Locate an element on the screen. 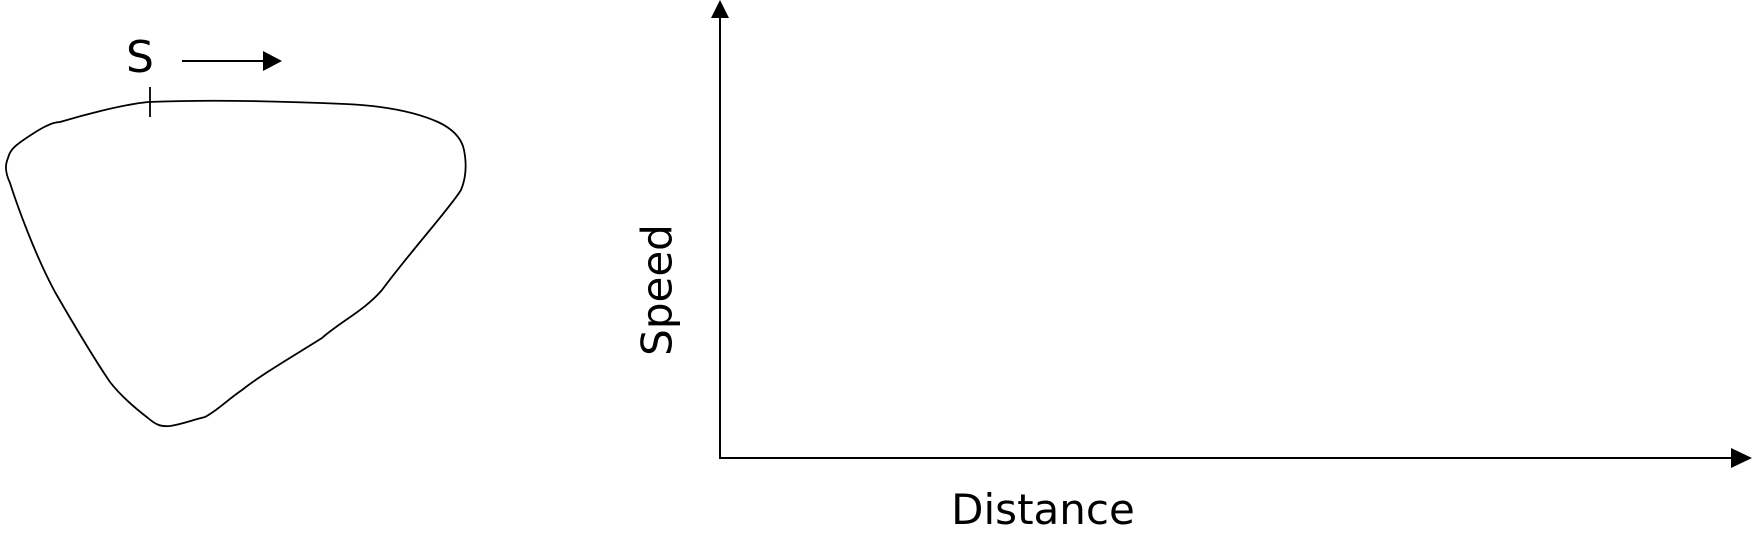 The width and height of the screenshot is (1752, 545). x-axis-arrowhead-icon is located at coordinates (1741, 458).